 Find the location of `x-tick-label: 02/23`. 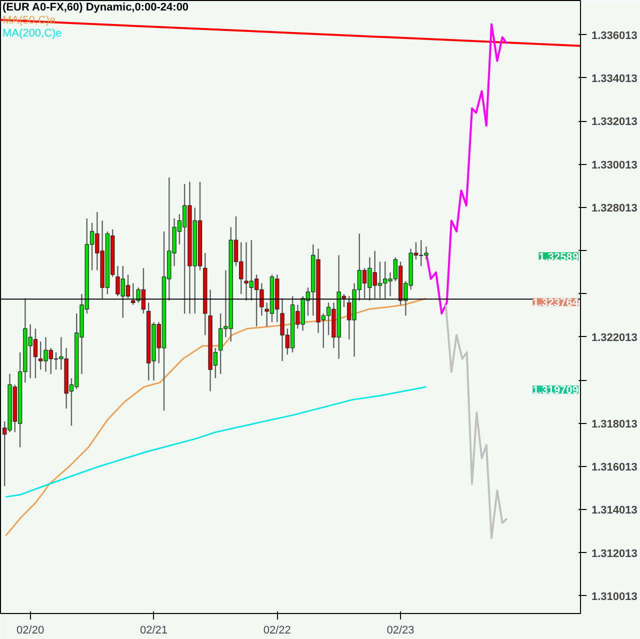

x-tick-label: 02/23 is located at coordinates (400, 630).